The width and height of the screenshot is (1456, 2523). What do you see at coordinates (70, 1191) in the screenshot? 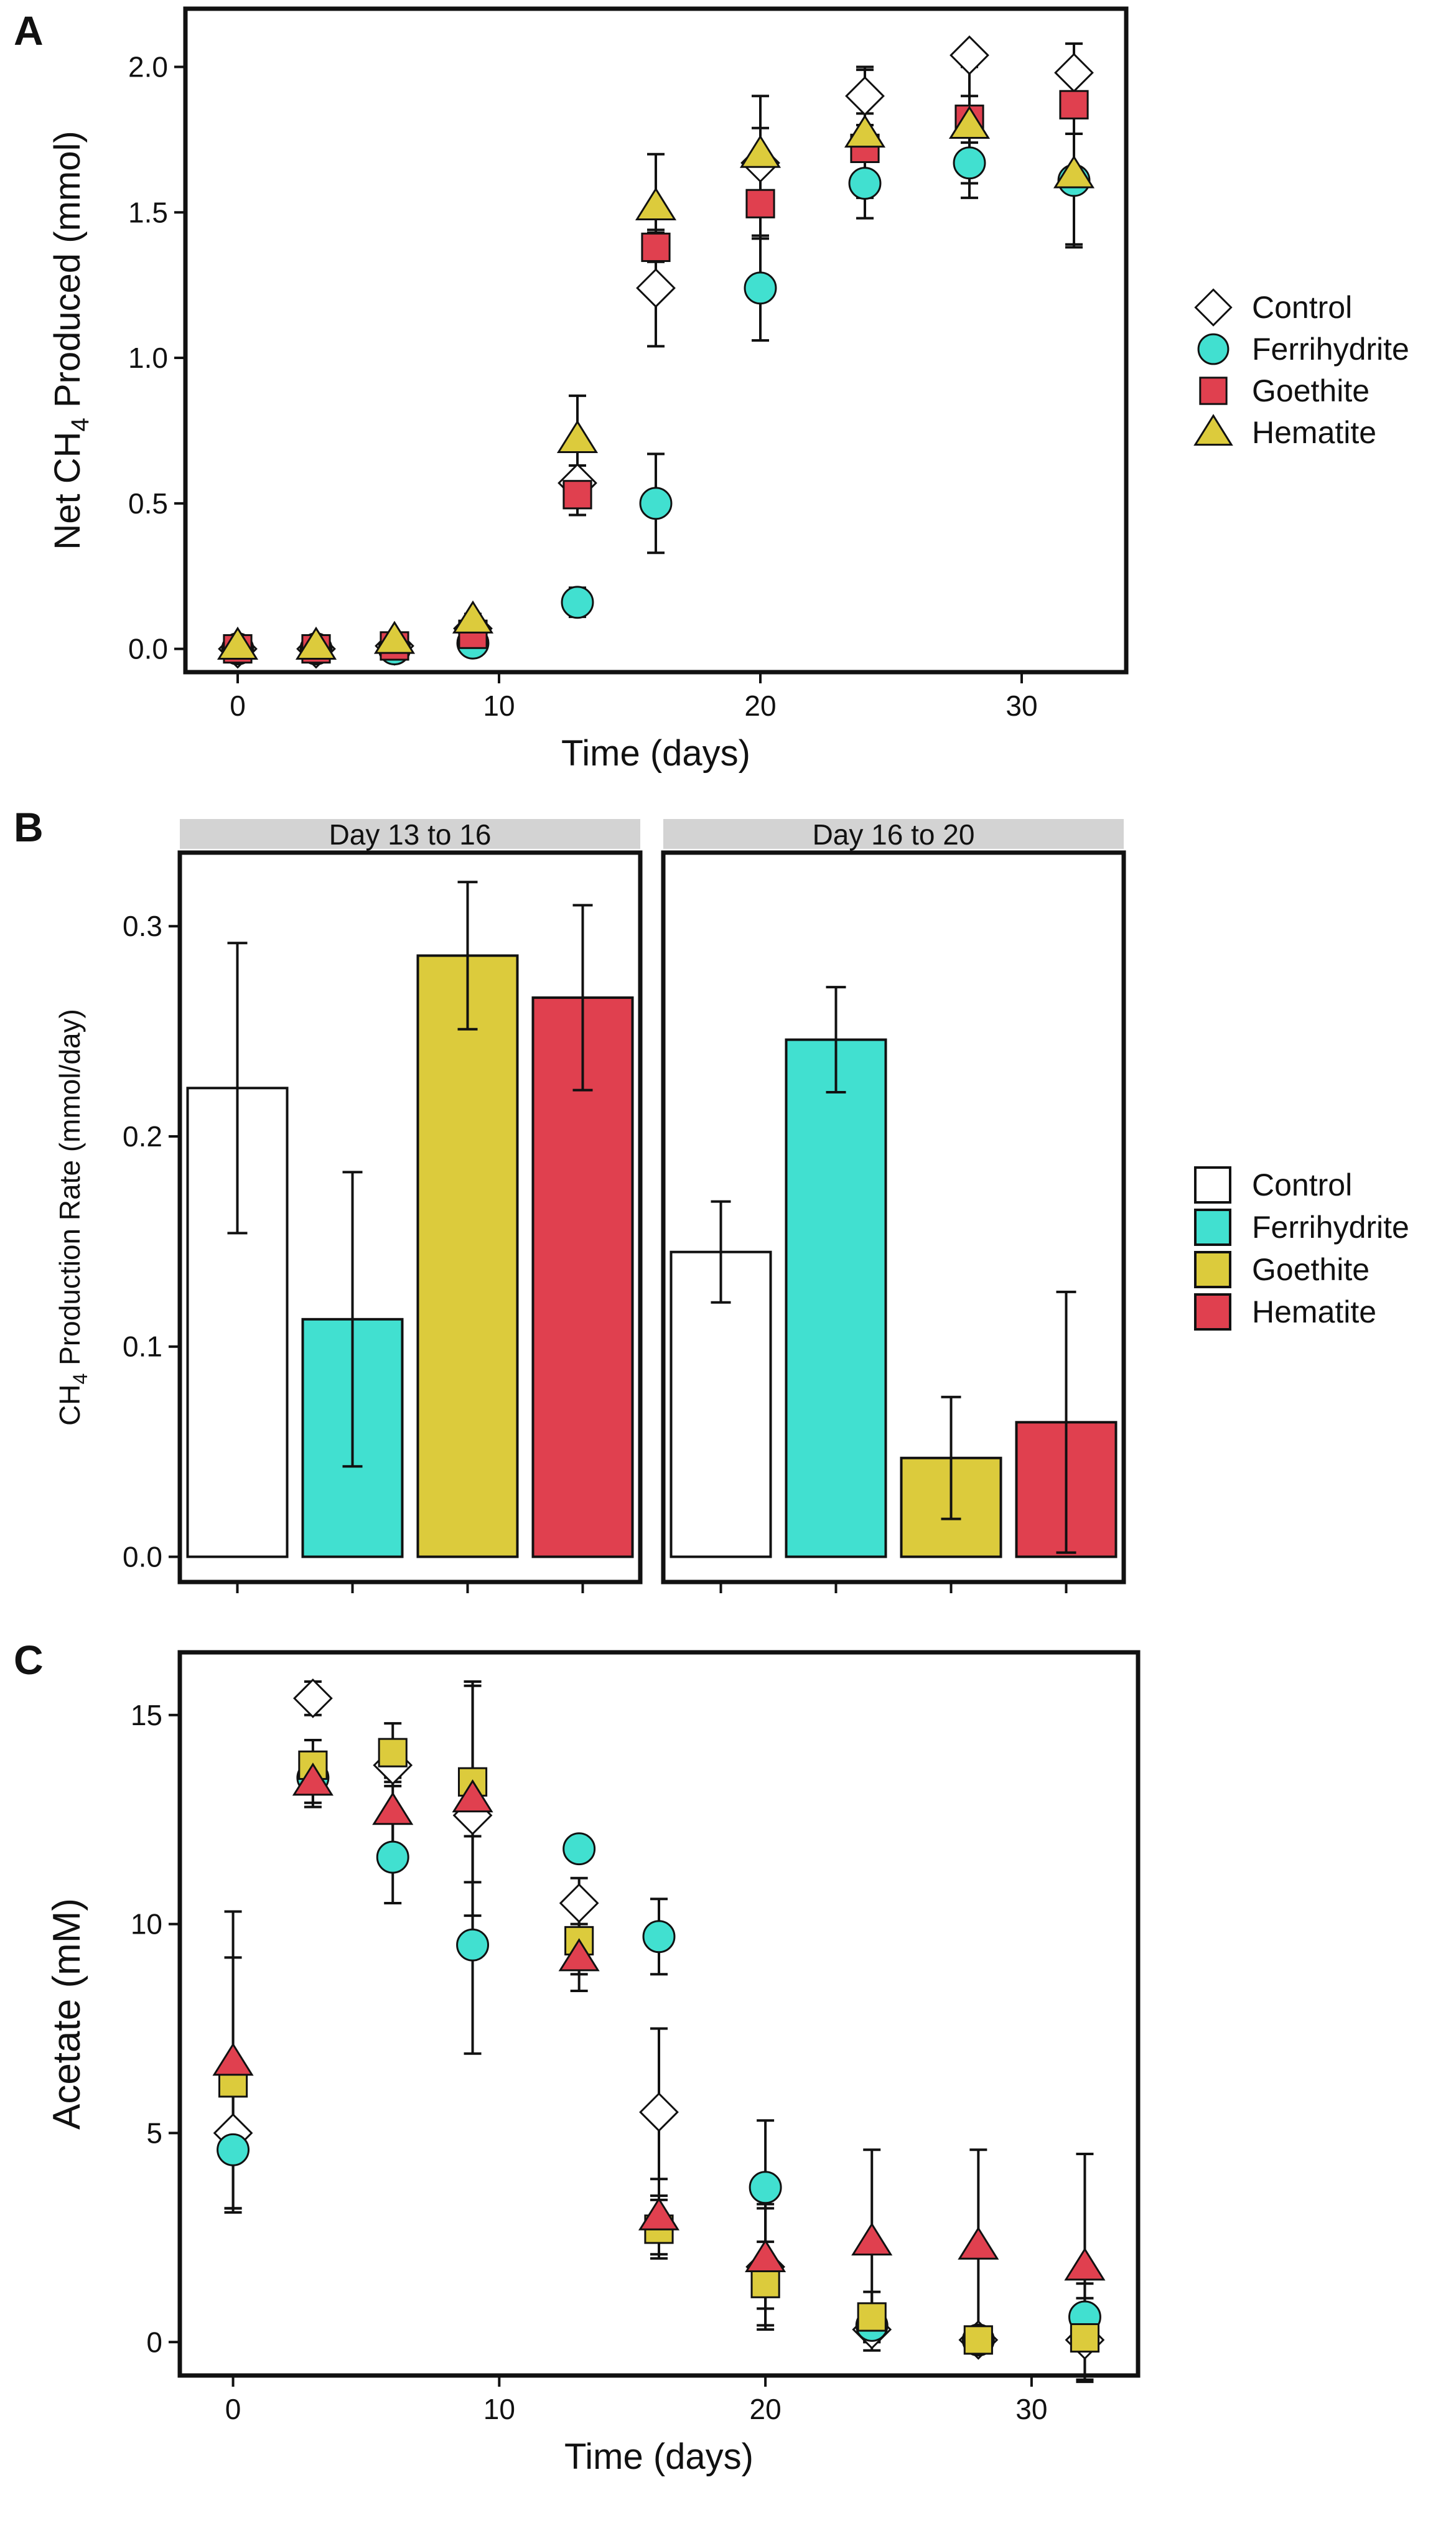
I see `y-axis-label-suffix: Production Rate (mmol/day)` at bounding box center [70, 1191].